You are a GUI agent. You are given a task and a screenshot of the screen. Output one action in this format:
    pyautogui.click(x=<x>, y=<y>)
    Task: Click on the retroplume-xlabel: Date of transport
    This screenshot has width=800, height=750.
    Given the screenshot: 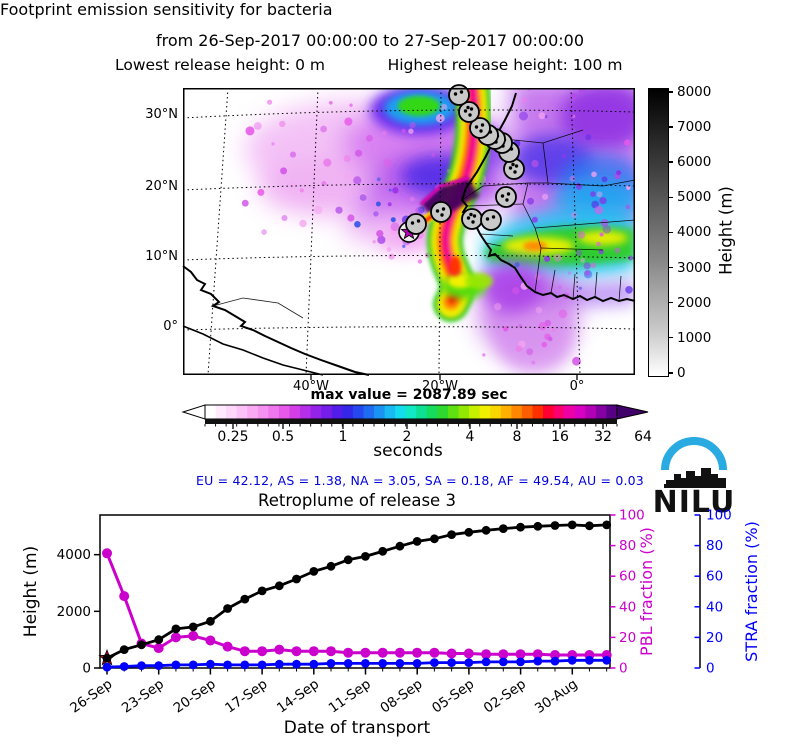 What is the action you would take?
    pyautogui.click(x=357, y=728)
    